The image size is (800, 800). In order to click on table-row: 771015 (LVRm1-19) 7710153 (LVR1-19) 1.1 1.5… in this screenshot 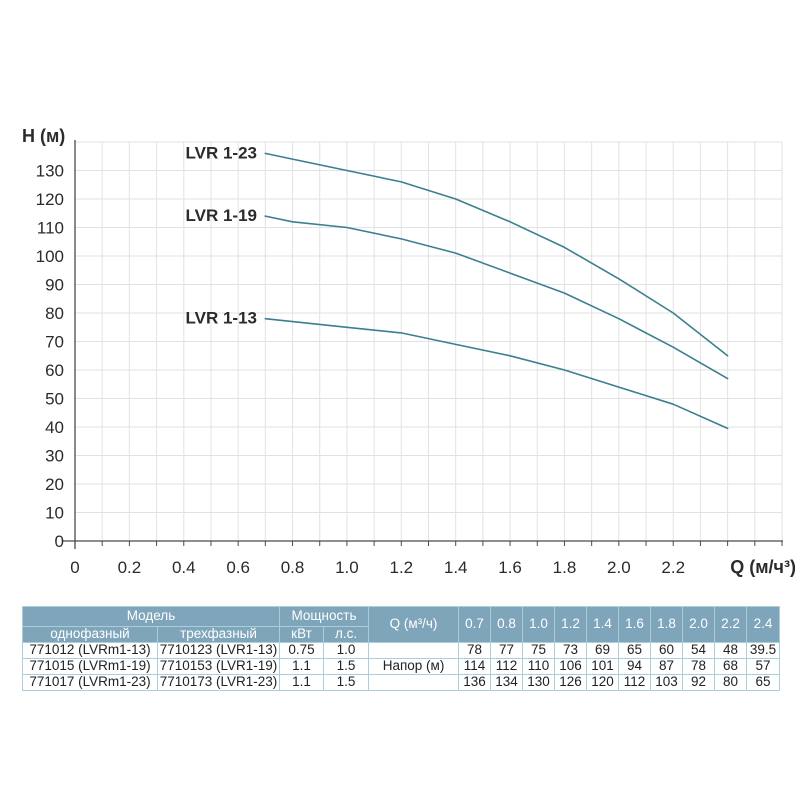, I will do `click(401, 666)`.